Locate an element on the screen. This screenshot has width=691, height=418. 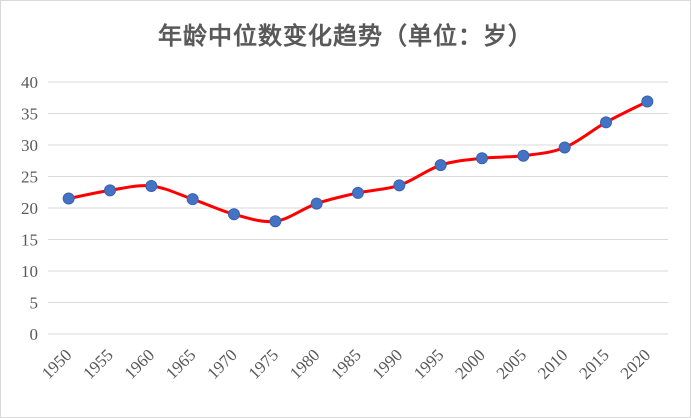
x-tick-label: 2000 is located at coordinates (469, 363).